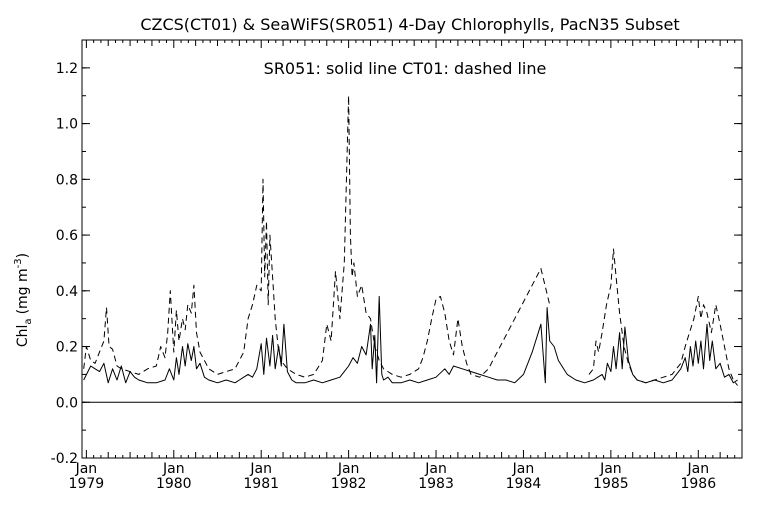 Image resolution: width=768 pixels, height=512 pixels. What do you see at coordinates (174, 484) in the screenshot?
I see `x-tick-year: 1980` at bounding box center [174, 484].